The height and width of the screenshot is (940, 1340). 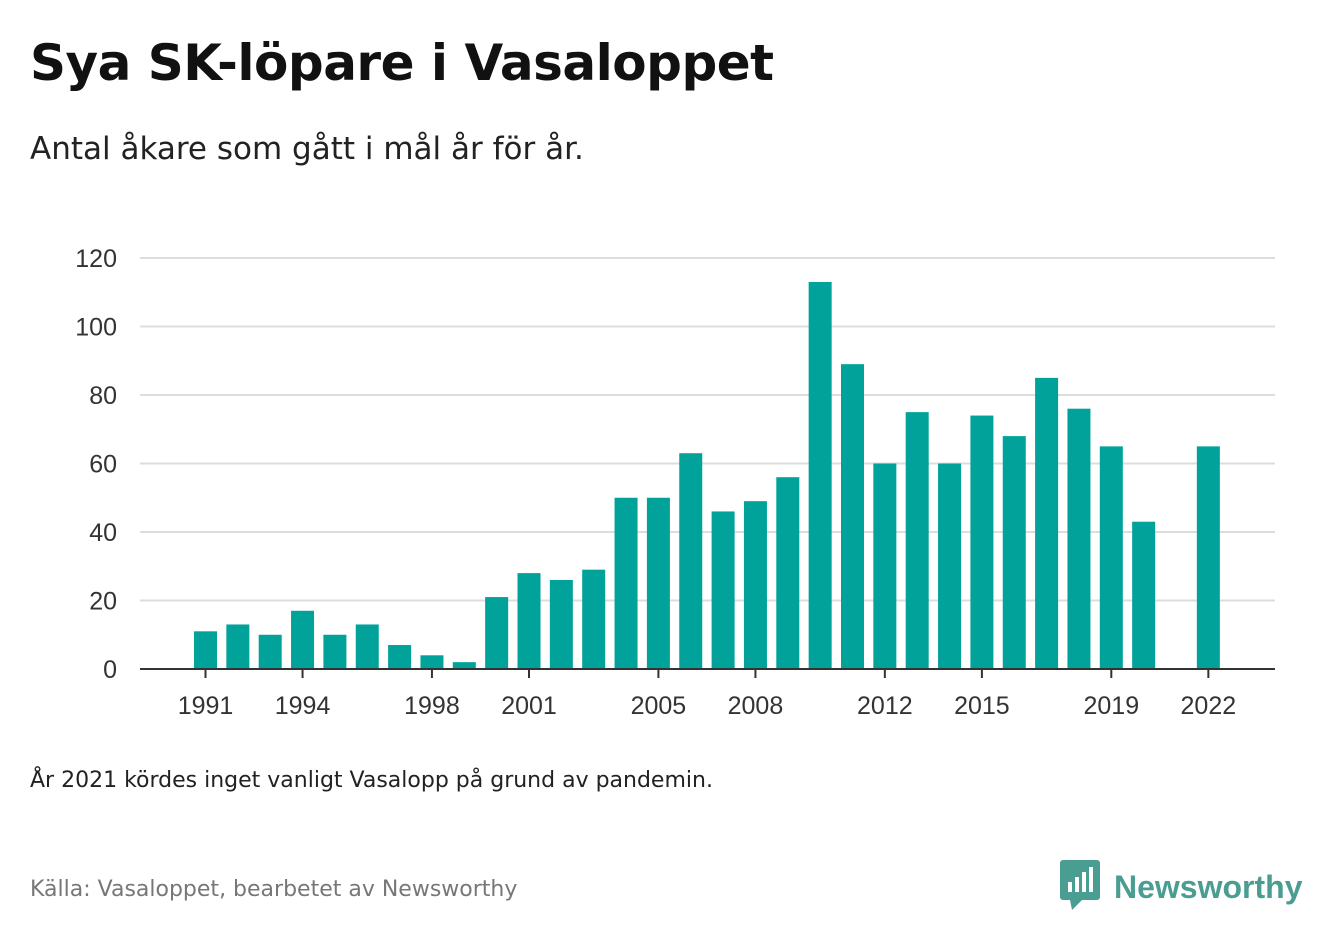 I want to click on x-tick-label-2015: 2015, so click(x=982, y=706).